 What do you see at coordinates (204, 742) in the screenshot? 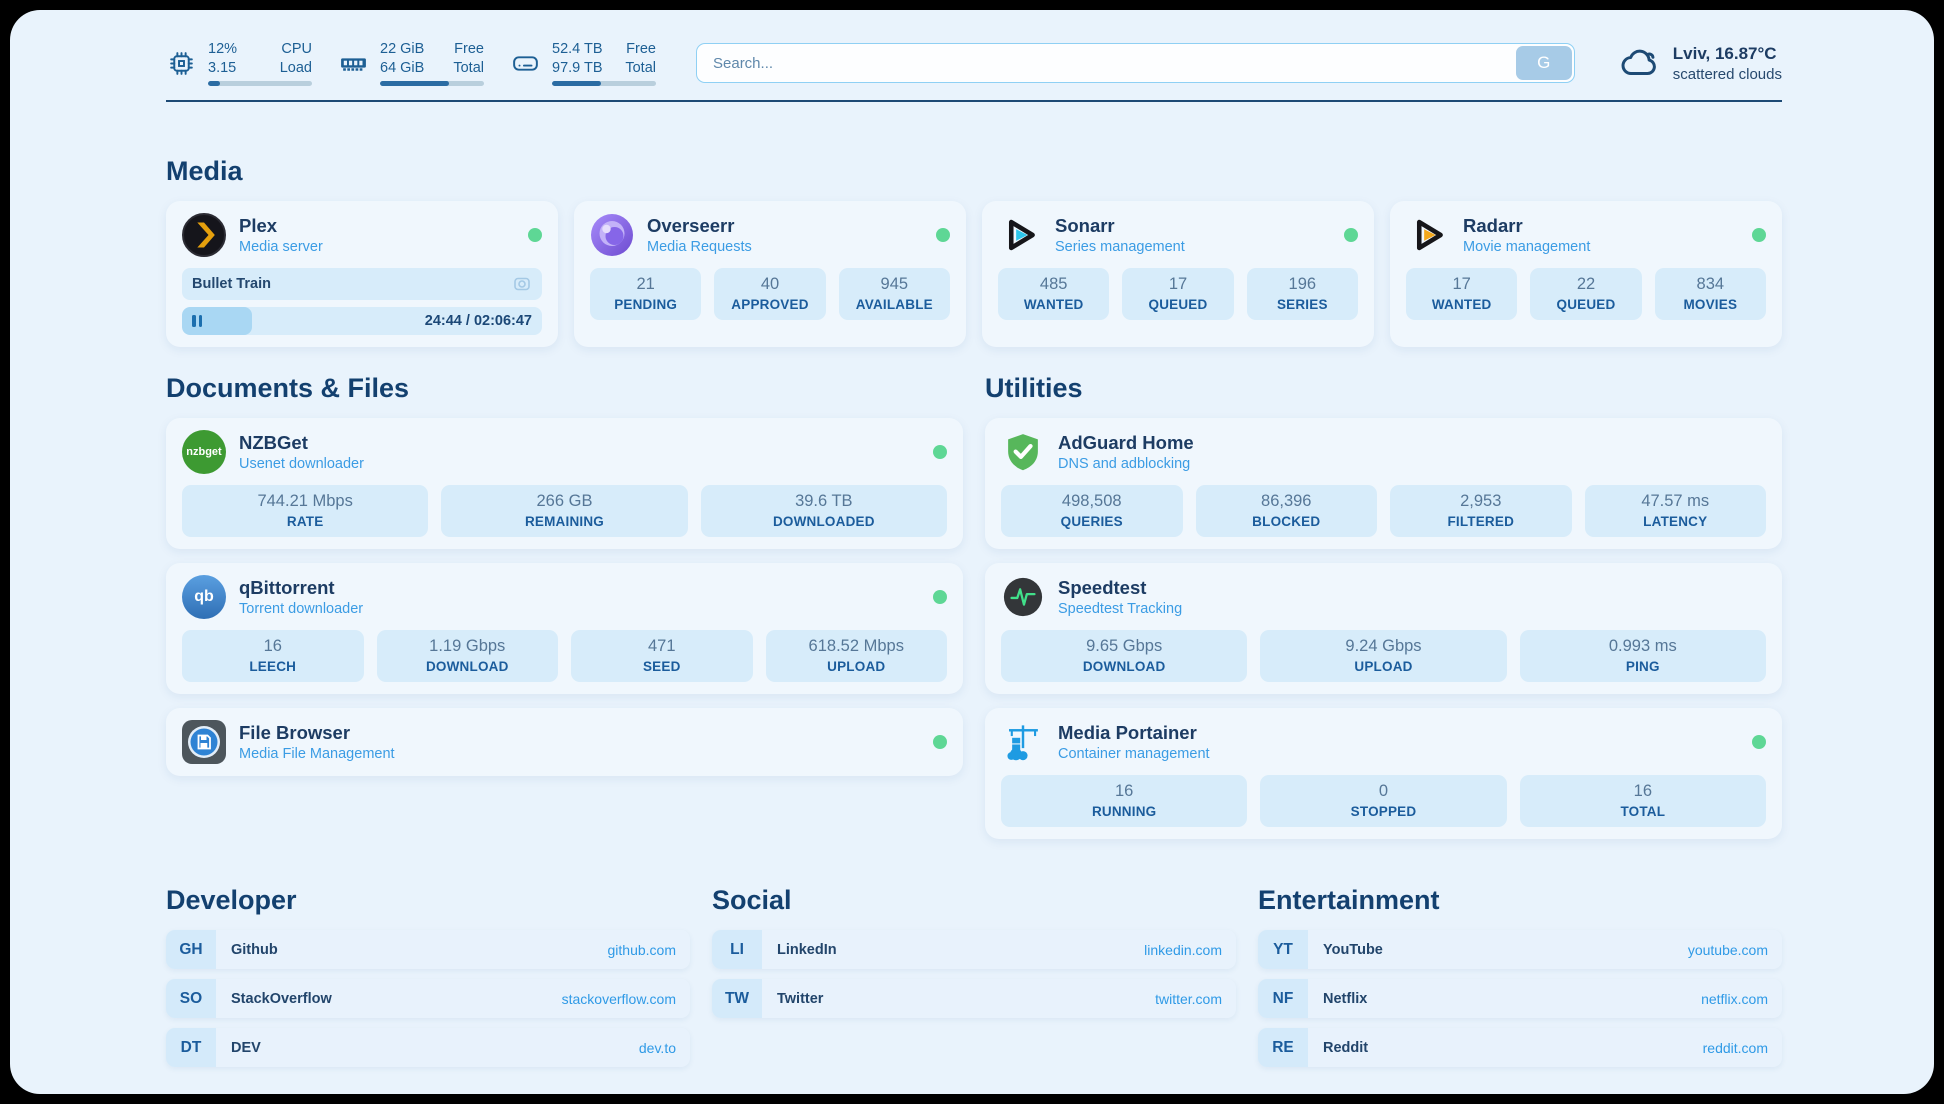
I see `filebrowser-icon` at bounding box center [204, 742].